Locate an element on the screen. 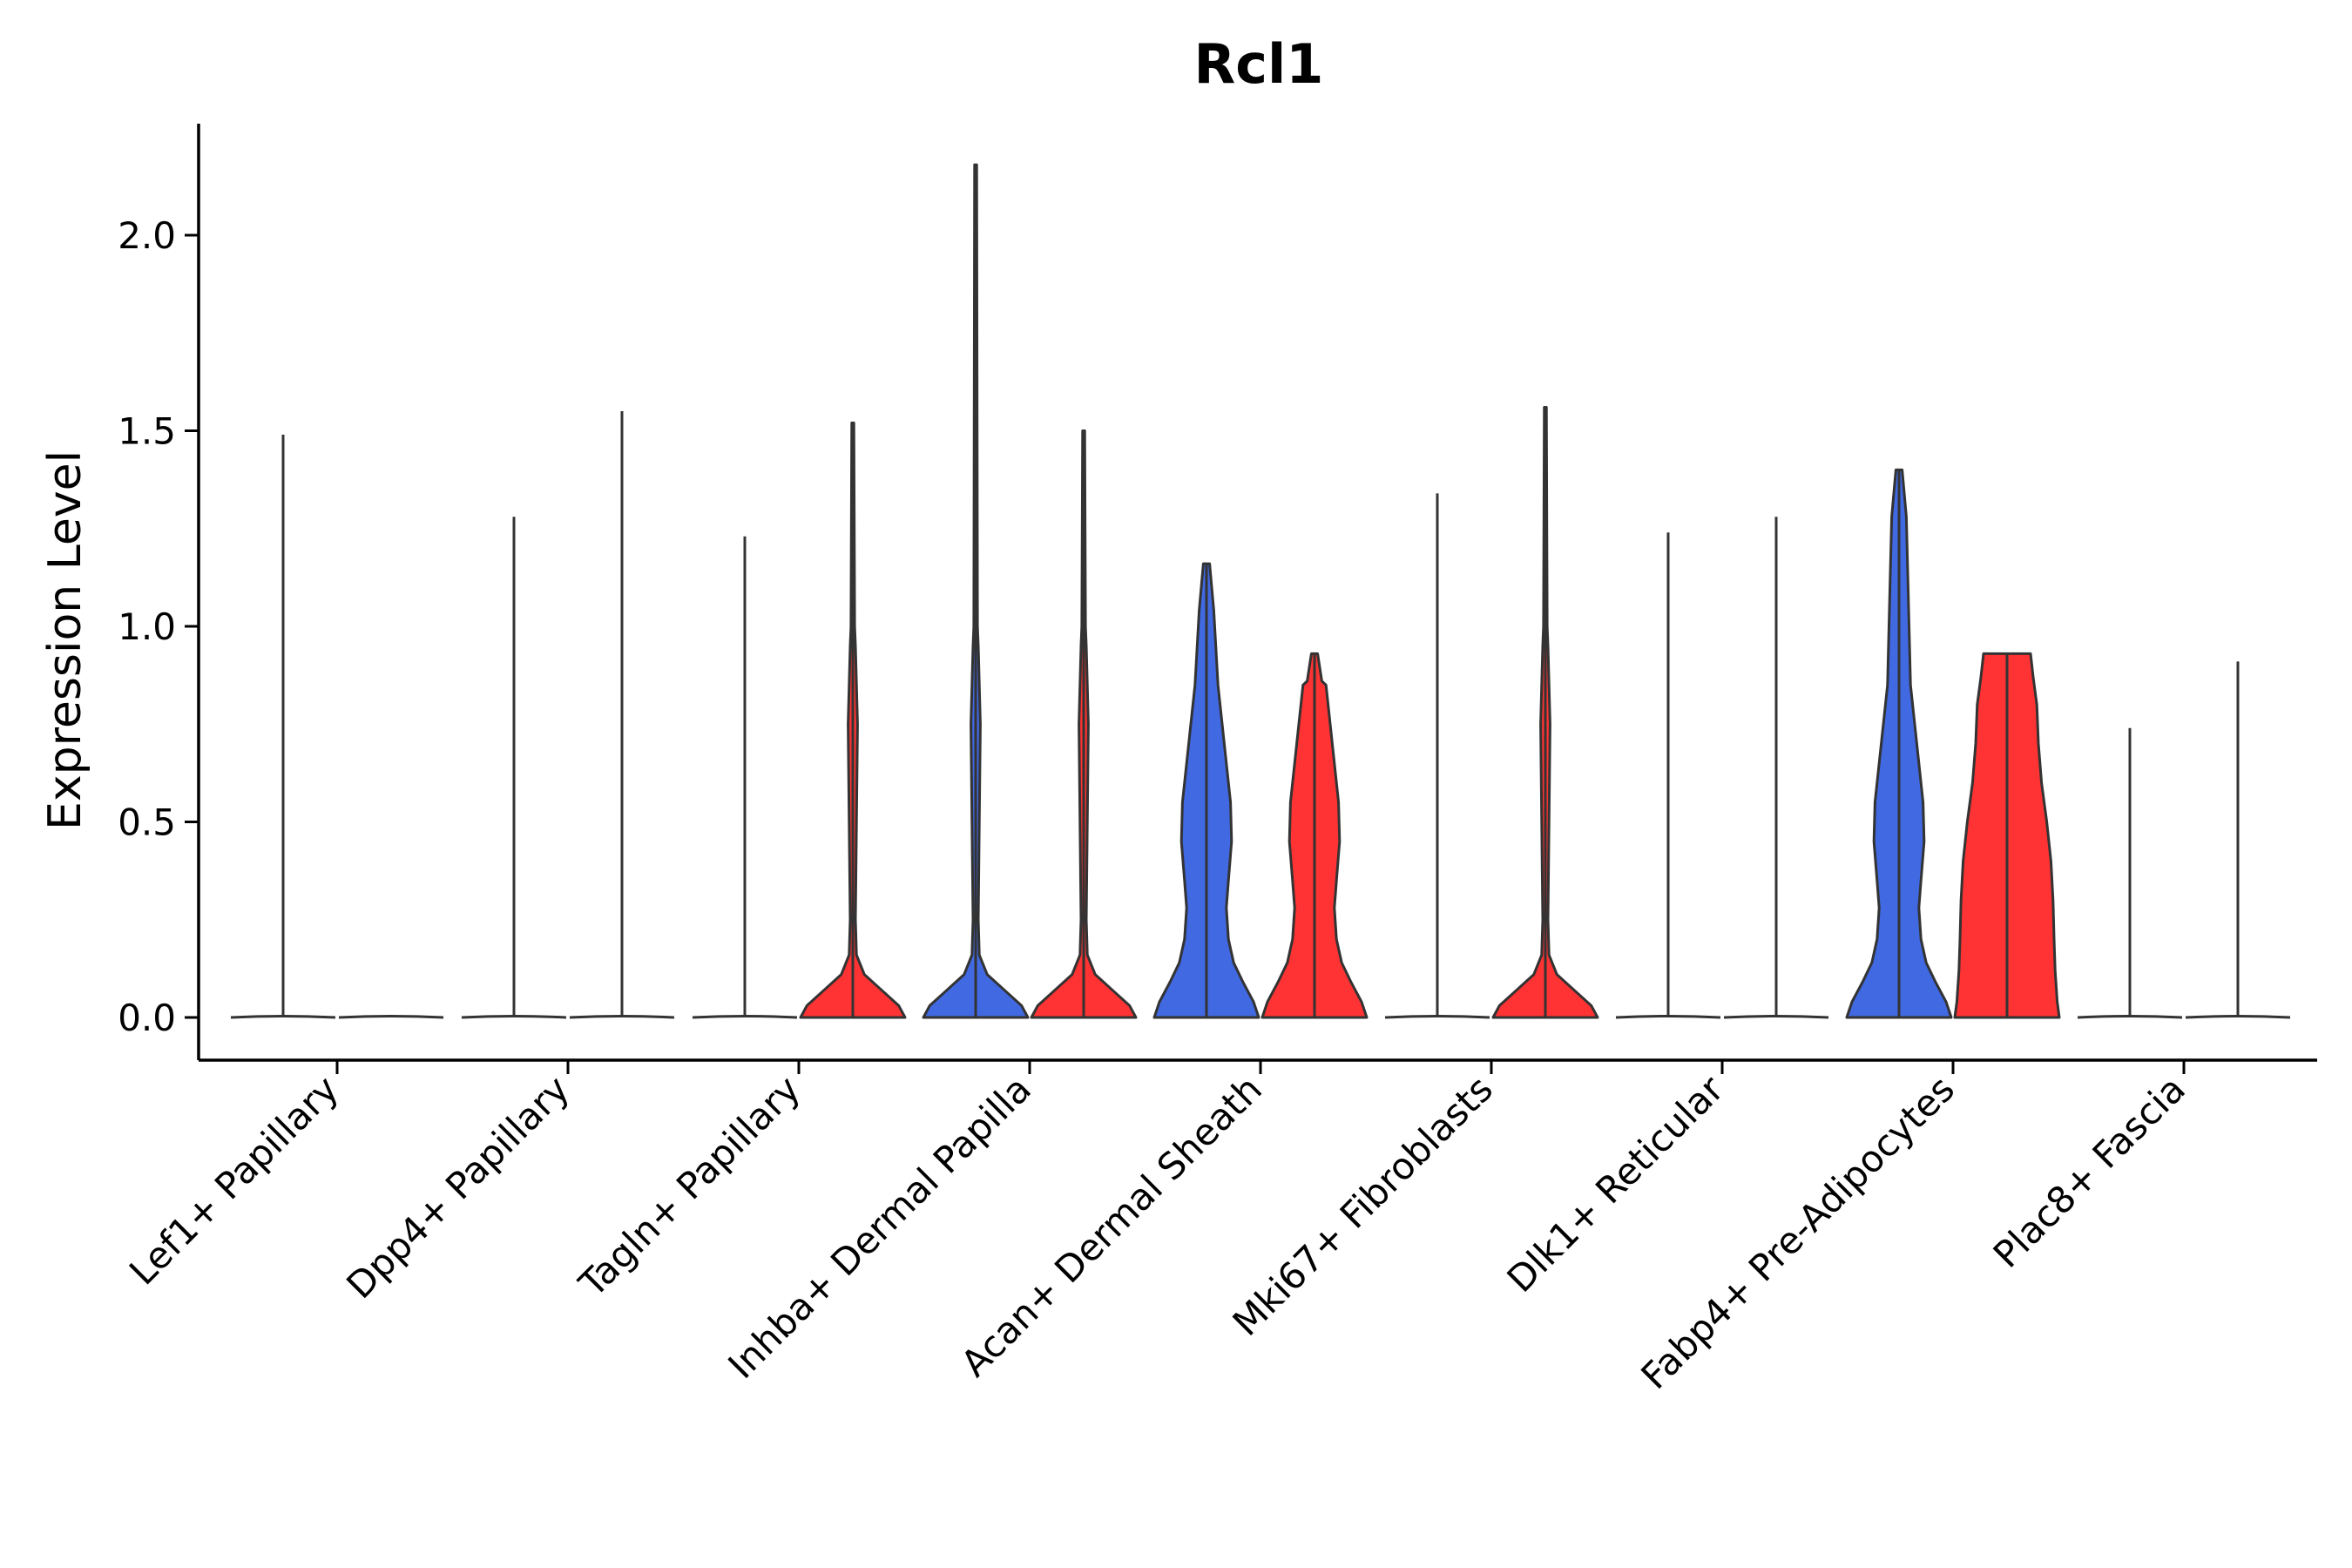 The image size is (2352, 1568). y-tick-label: 1.5 is located at coordinates (147, 432).